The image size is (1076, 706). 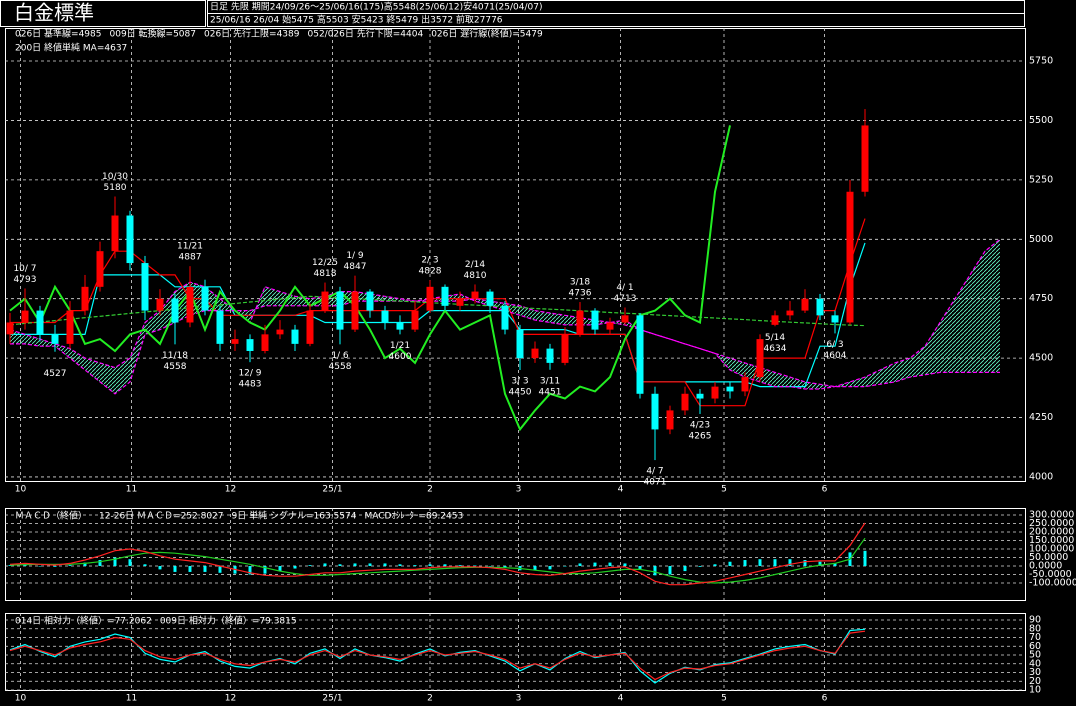 I want to click on y-tick-label: 0.0000, so click(x=1045, y=565).